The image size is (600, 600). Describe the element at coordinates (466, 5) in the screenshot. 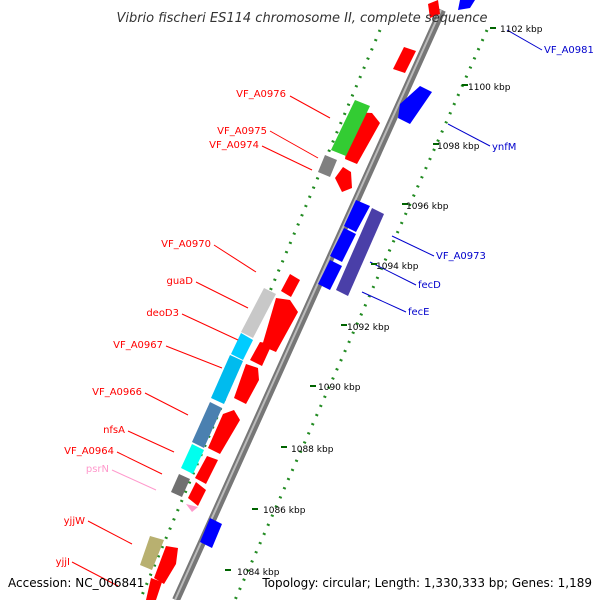

I see `gene-top-reverse` at that location.